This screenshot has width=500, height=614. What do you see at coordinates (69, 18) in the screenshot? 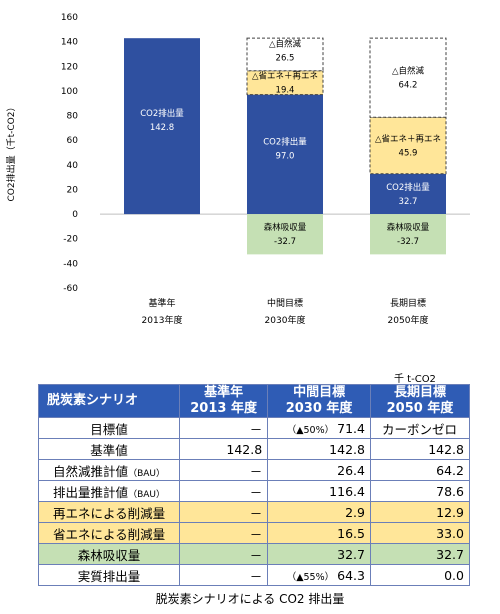
I see `y-tick-label: 160` at bounding box center [69, 18].